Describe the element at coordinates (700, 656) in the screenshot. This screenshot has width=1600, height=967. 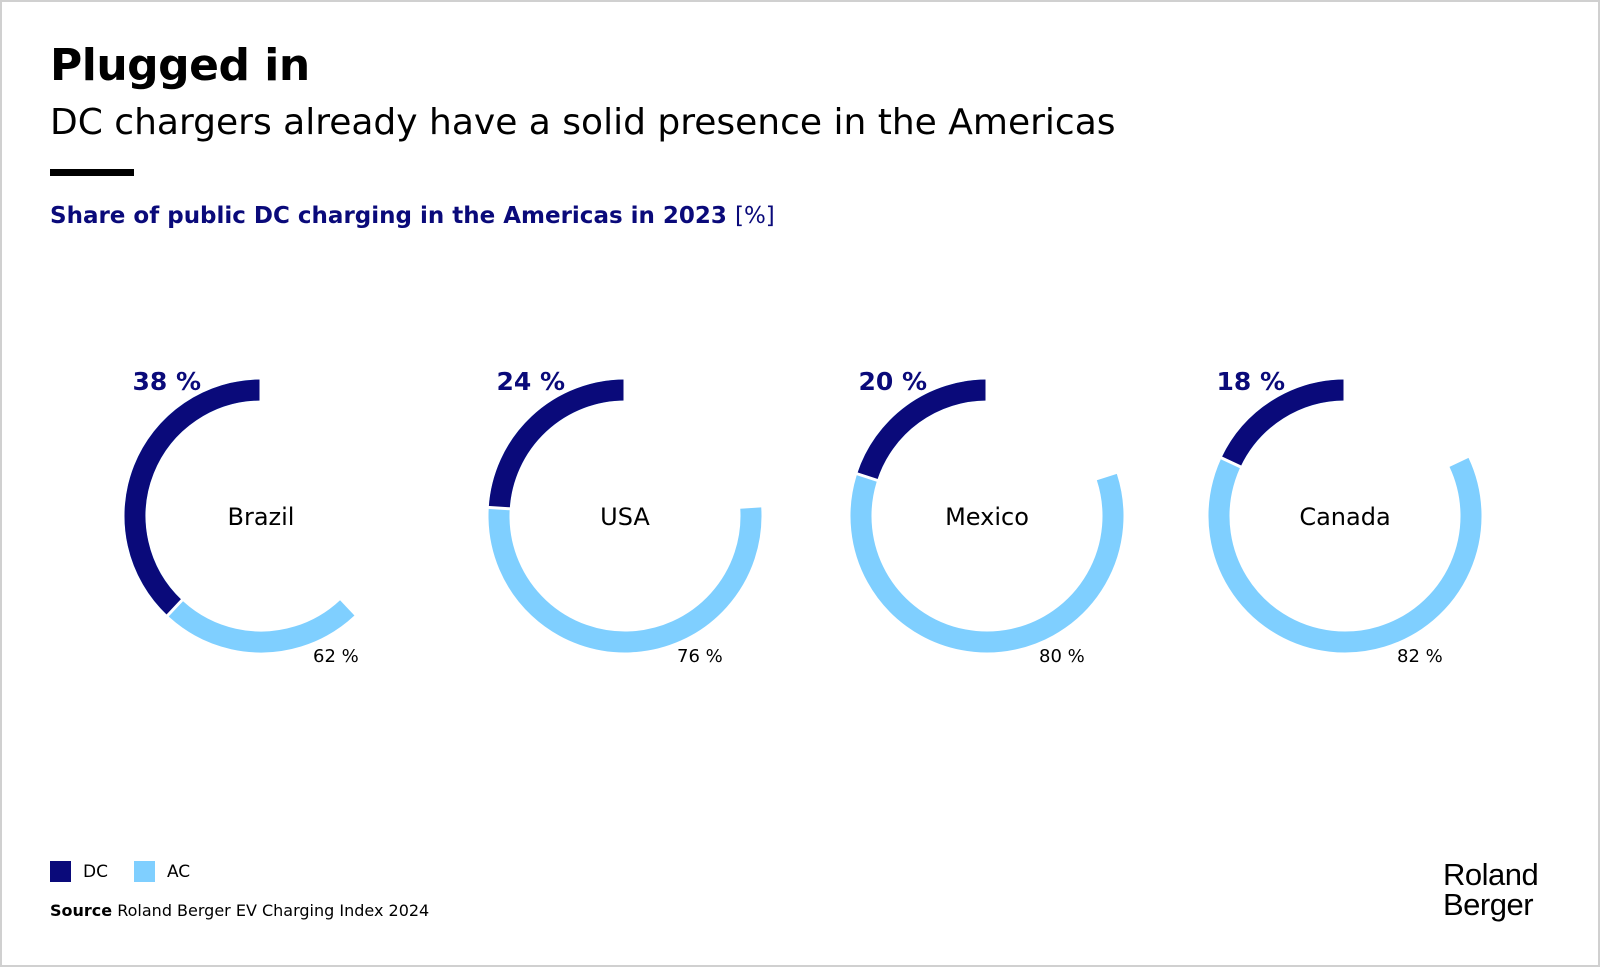
I see `ac-value-label-usa: 76 %` at that location.